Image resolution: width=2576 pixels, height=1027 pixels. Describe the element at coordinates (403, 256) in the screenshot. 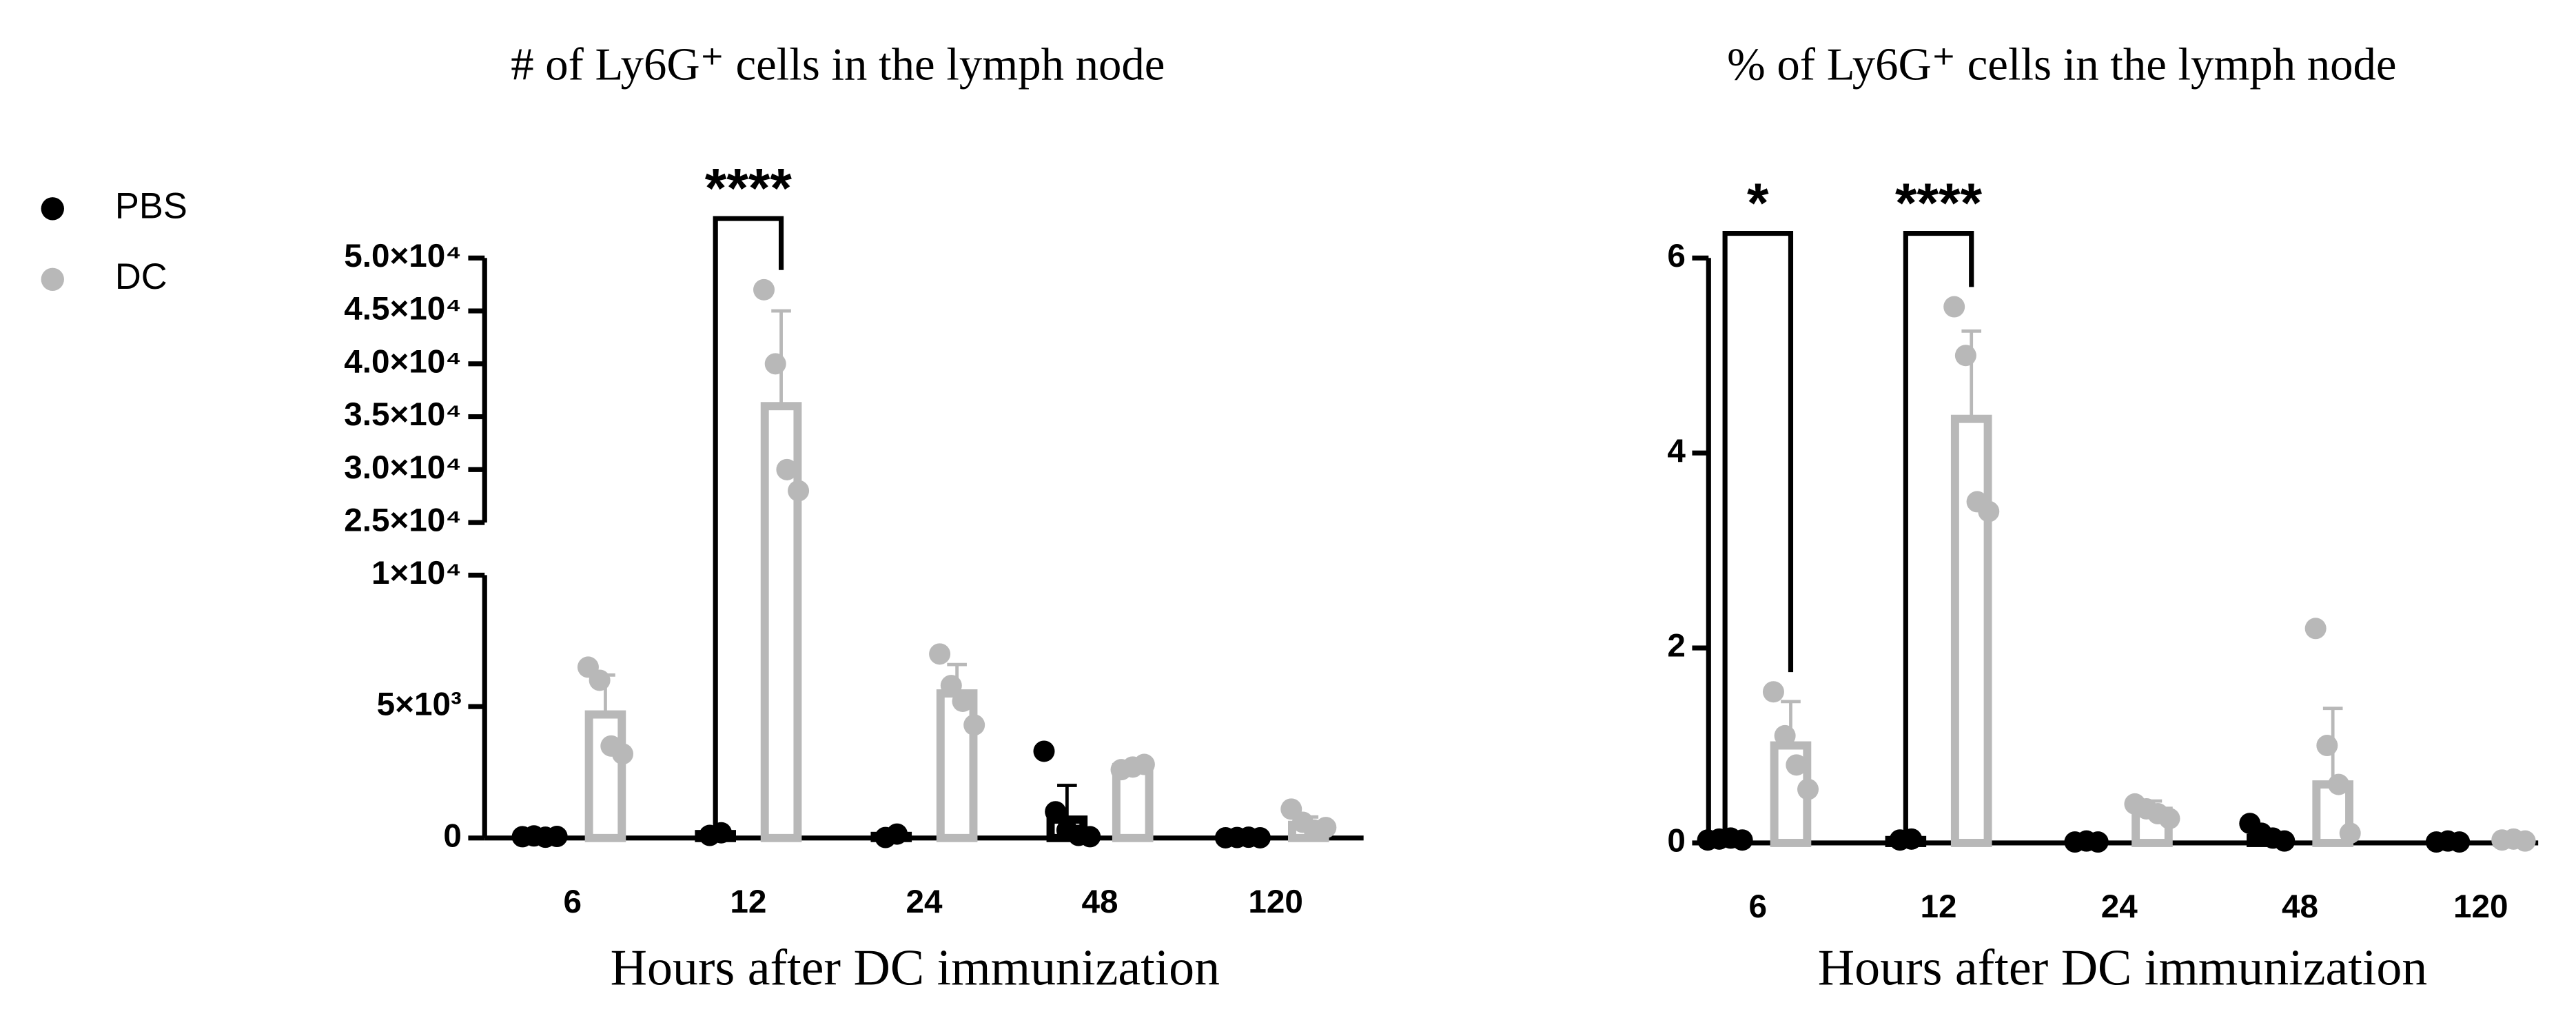

I see `y-tick-label: 5.0×10⁴` at that location.